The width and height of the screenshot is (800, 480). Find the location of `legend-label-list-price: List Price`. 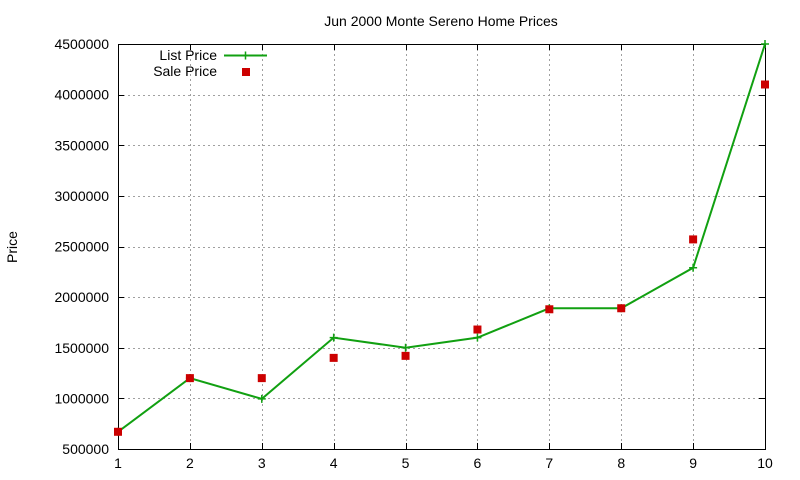

legend-label-list-price: List Price is located at coordinates (188, 55).